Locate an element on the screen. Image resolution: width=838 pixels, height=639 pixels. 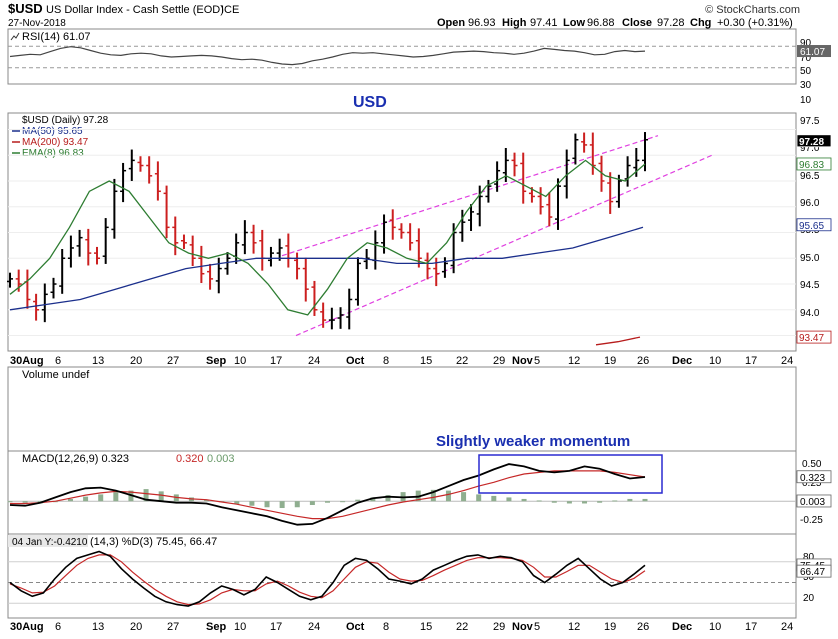
macd-value-tag-label: 0.323 is located at coordinates (812, 478).